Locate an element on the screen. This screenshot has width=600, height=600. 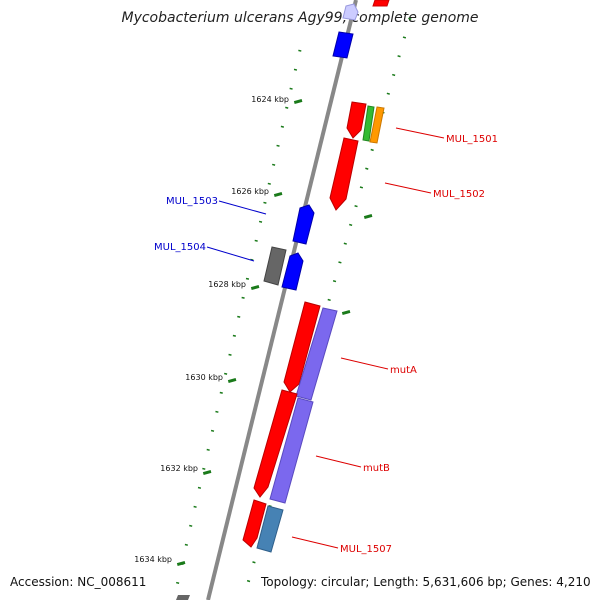
leader-line-mutB is located at coordinates (338, 461).